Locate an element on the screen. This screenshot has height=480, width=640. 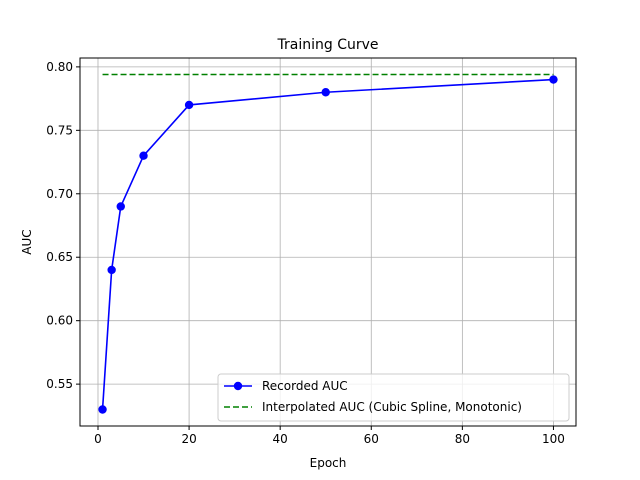
y-tick-label: 0.75 is located at coordinates (59, 130).